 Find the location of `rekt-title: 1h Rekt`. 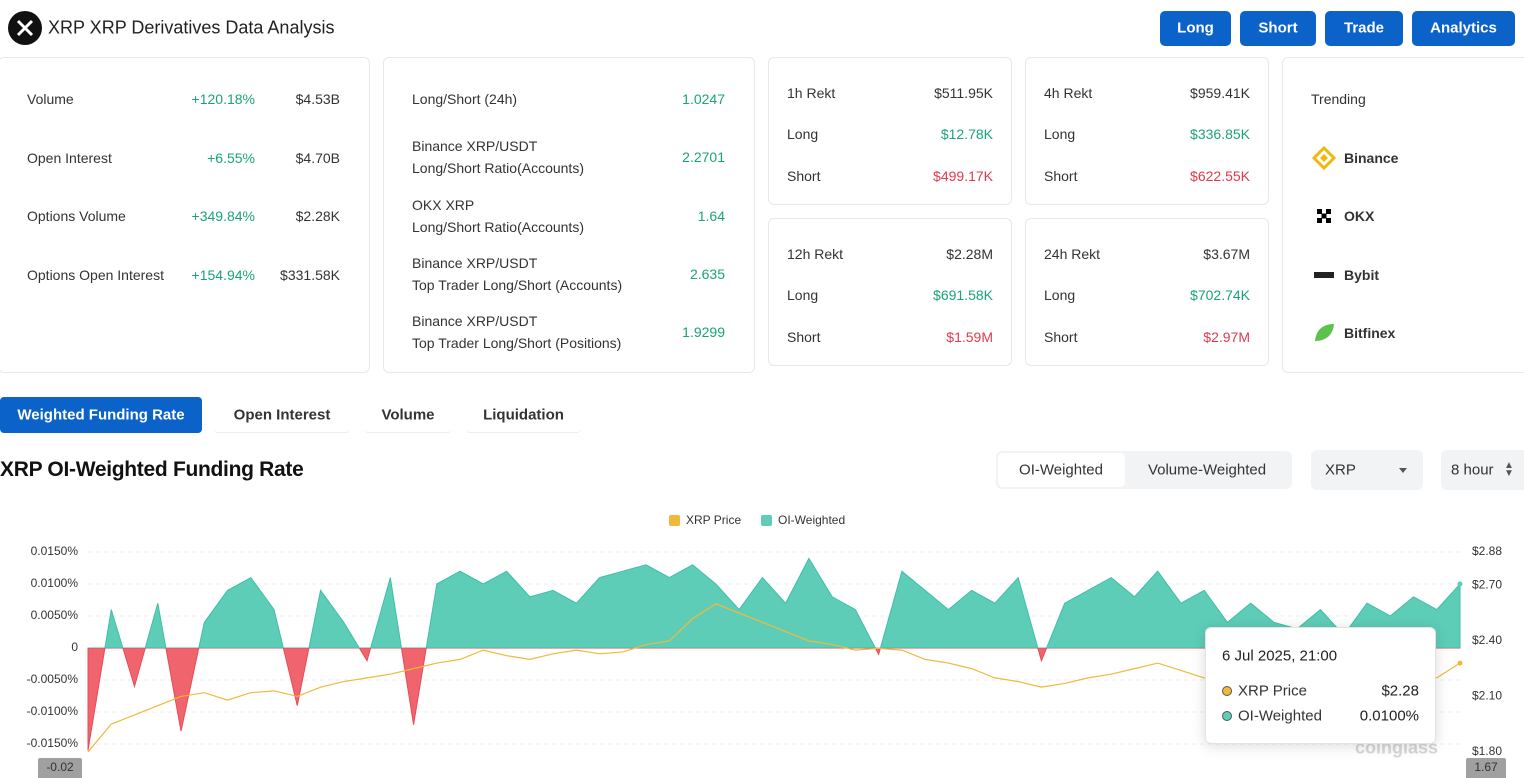

rekt-title: 1h Rekt is located at coordinates (811, 93).